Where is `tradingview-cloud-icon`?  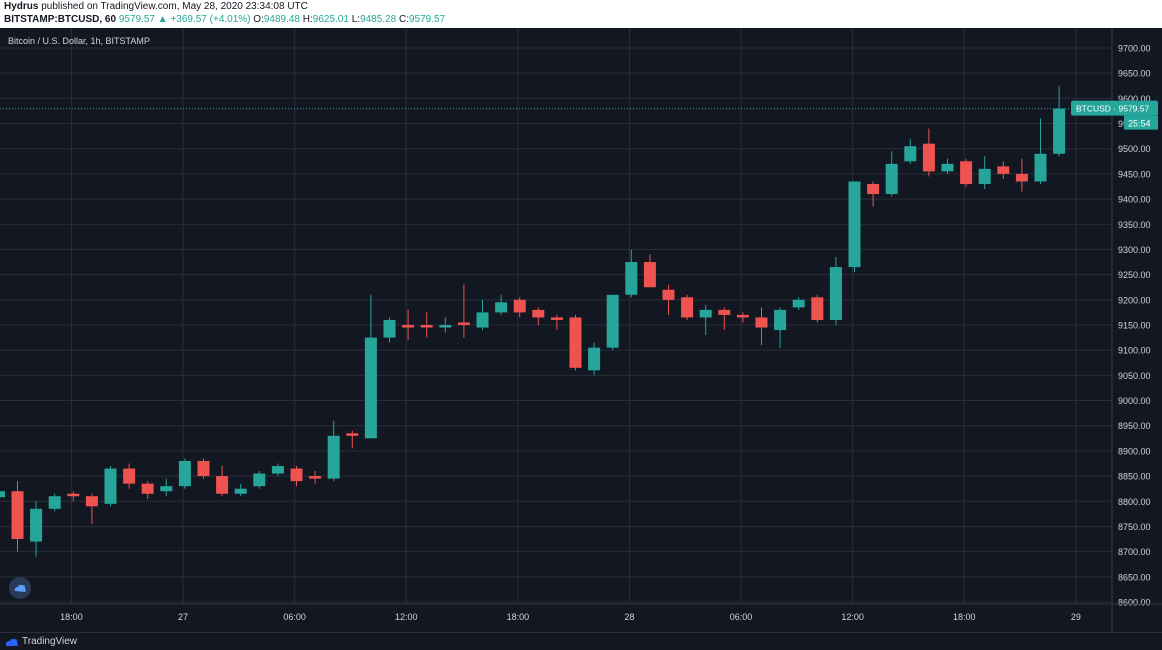 tradingview-cloud-icon is located at coordinates (20, 588).